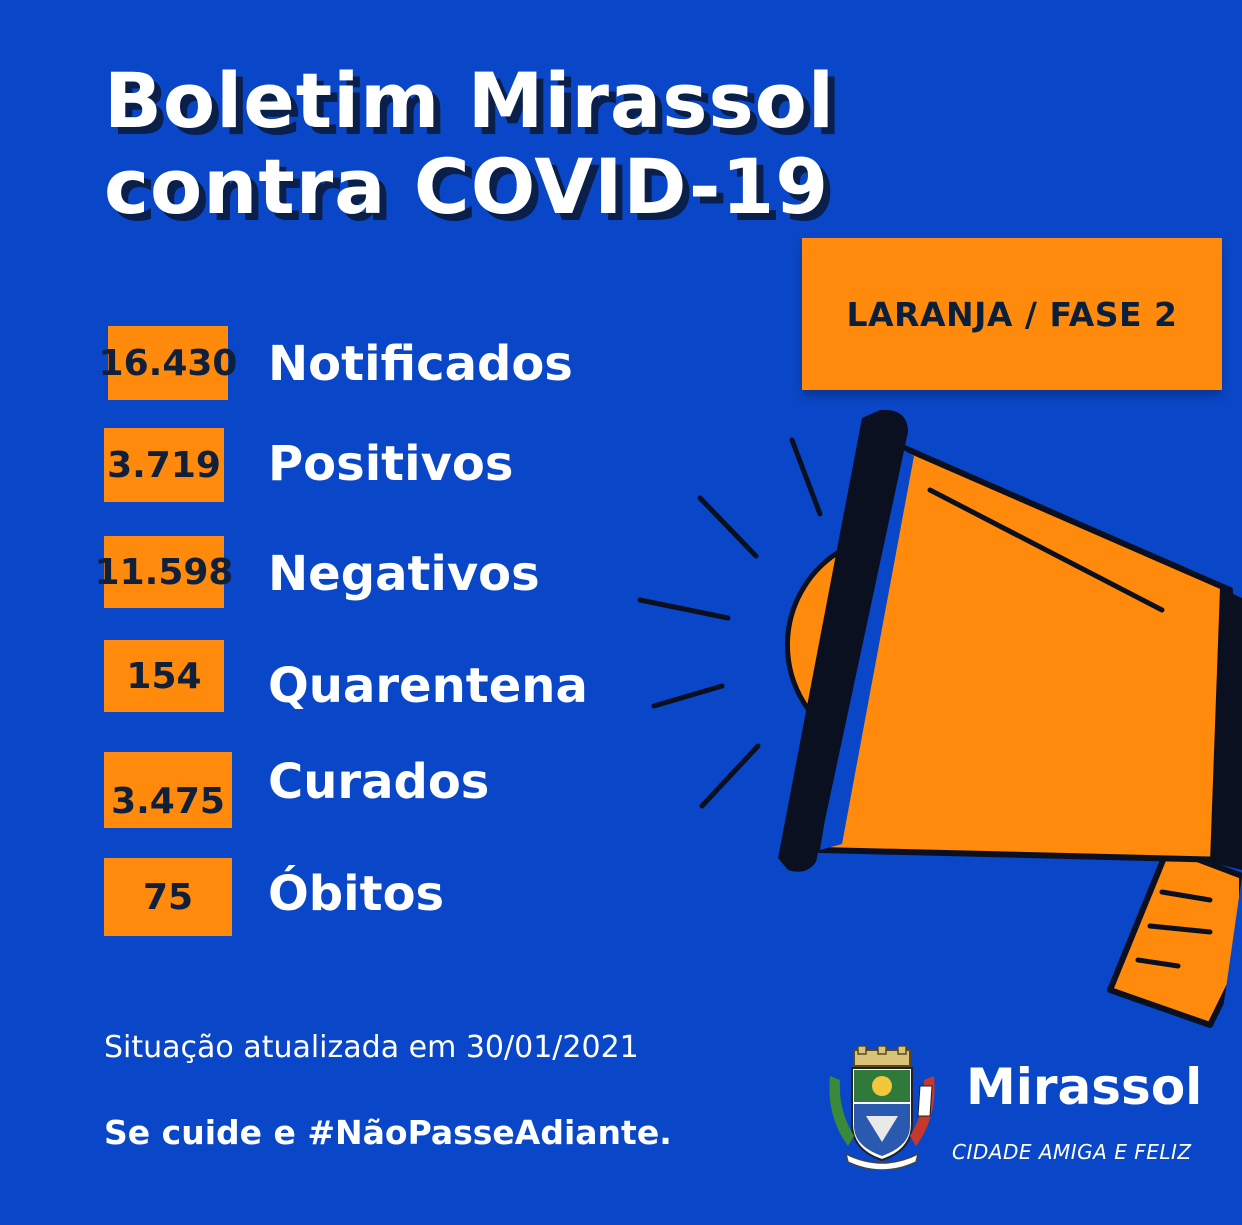 Image resolution: width=1242 pixels, height=1225 pixels. I want to click on stat-label: Óbitos, so click(356, 894).